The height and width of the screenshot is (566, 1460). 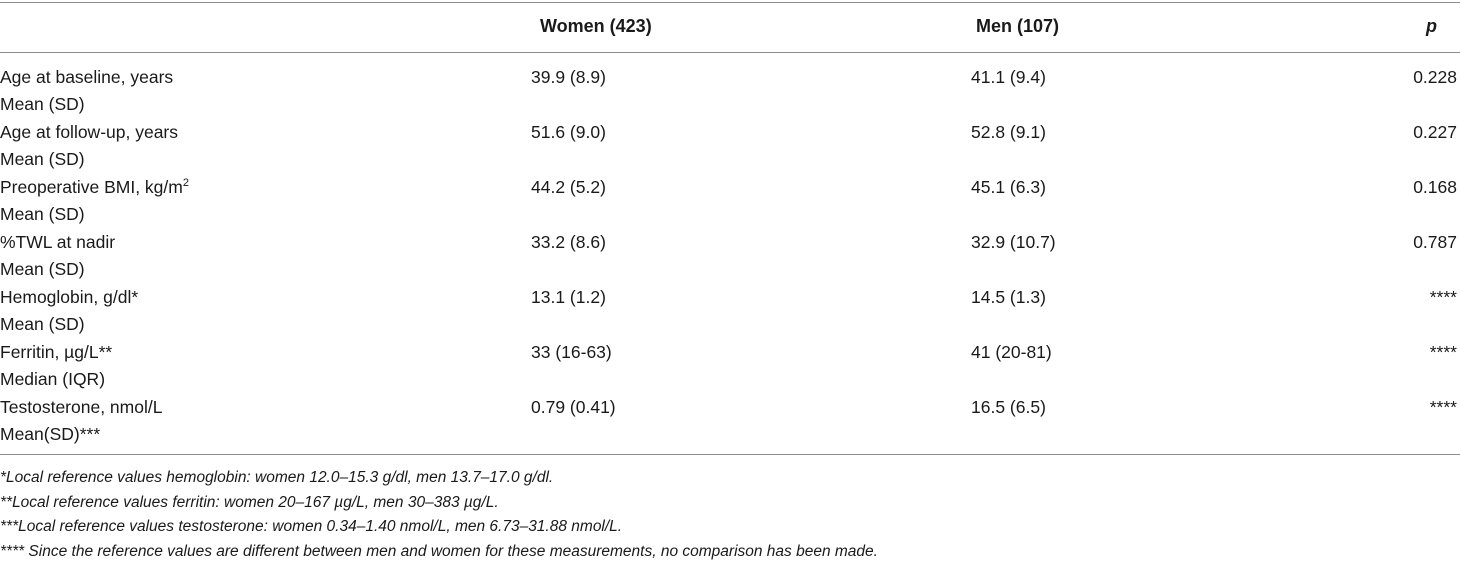 I want to click on row-variable: Age at follow-up, years, so click(x=89, y=132).